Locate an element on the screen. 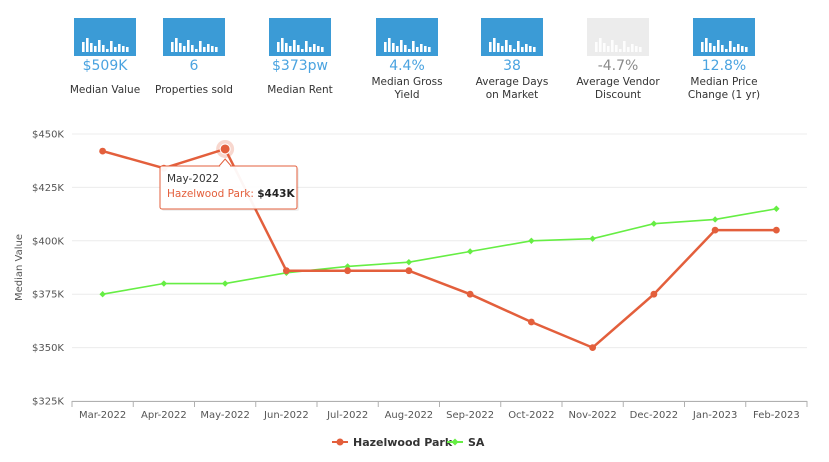  tooltip-value-line: Hazelwood Park: $443K is located at coordinates (231, 194).